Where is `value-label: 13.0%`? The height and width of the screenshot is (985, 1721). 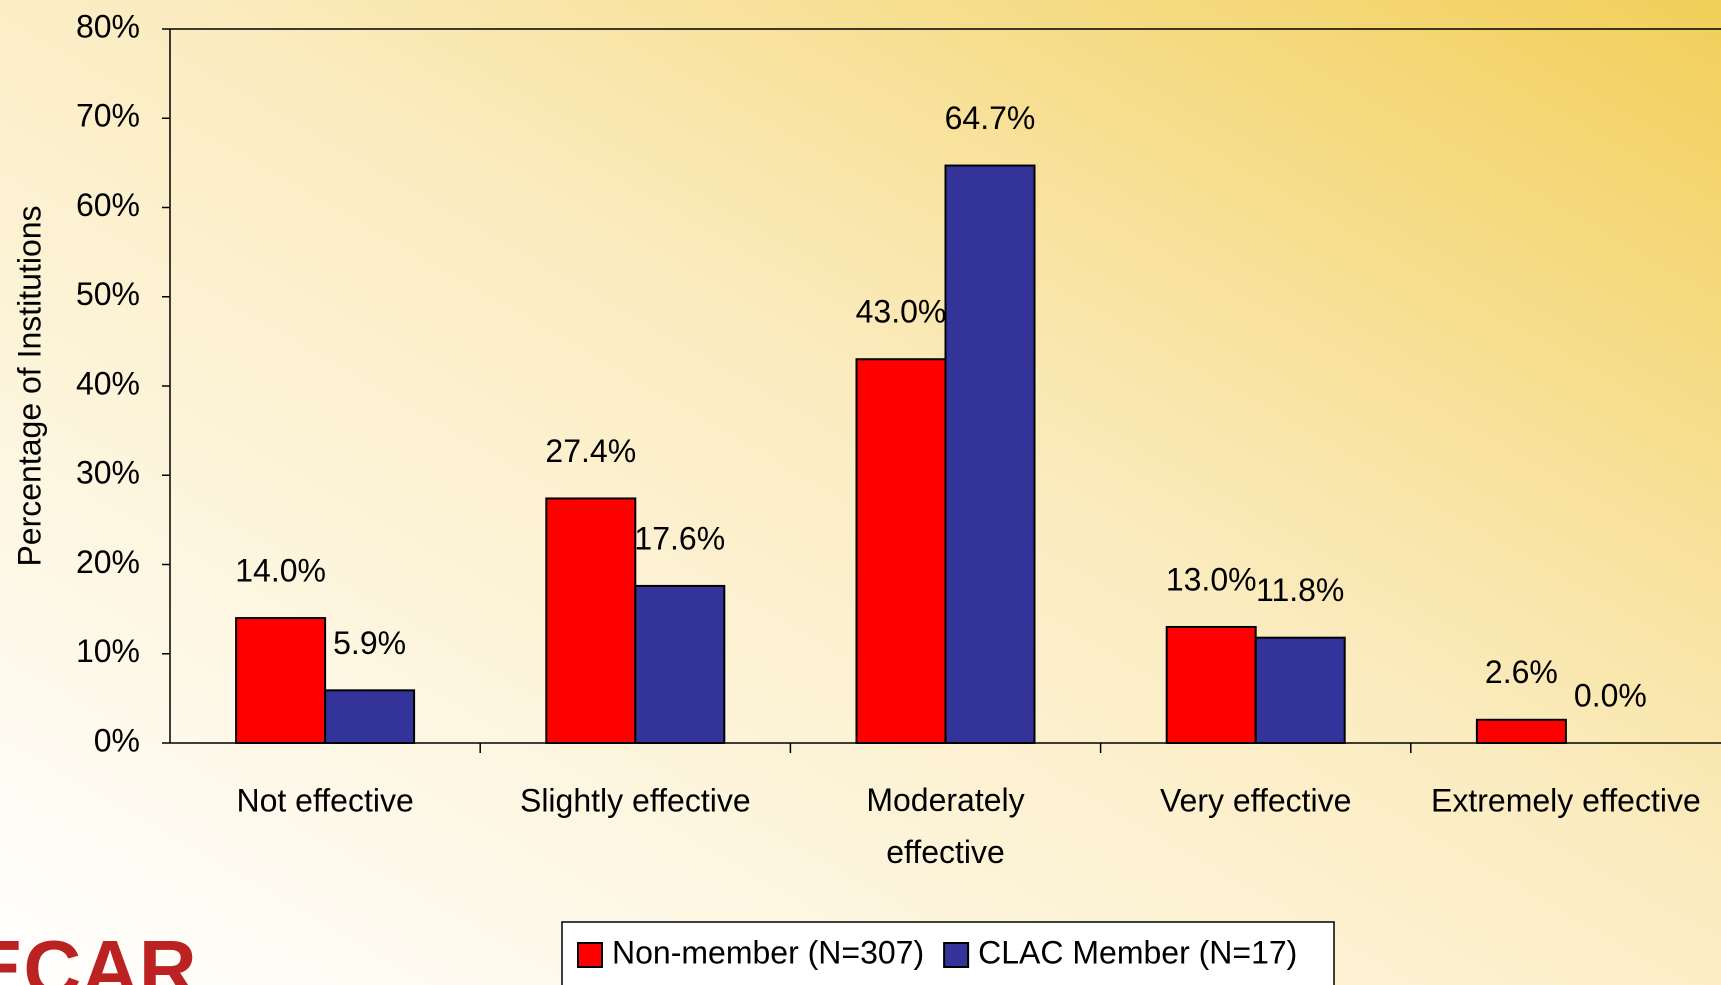 value-label: 13.0% is located at coordinates (1211, 579).